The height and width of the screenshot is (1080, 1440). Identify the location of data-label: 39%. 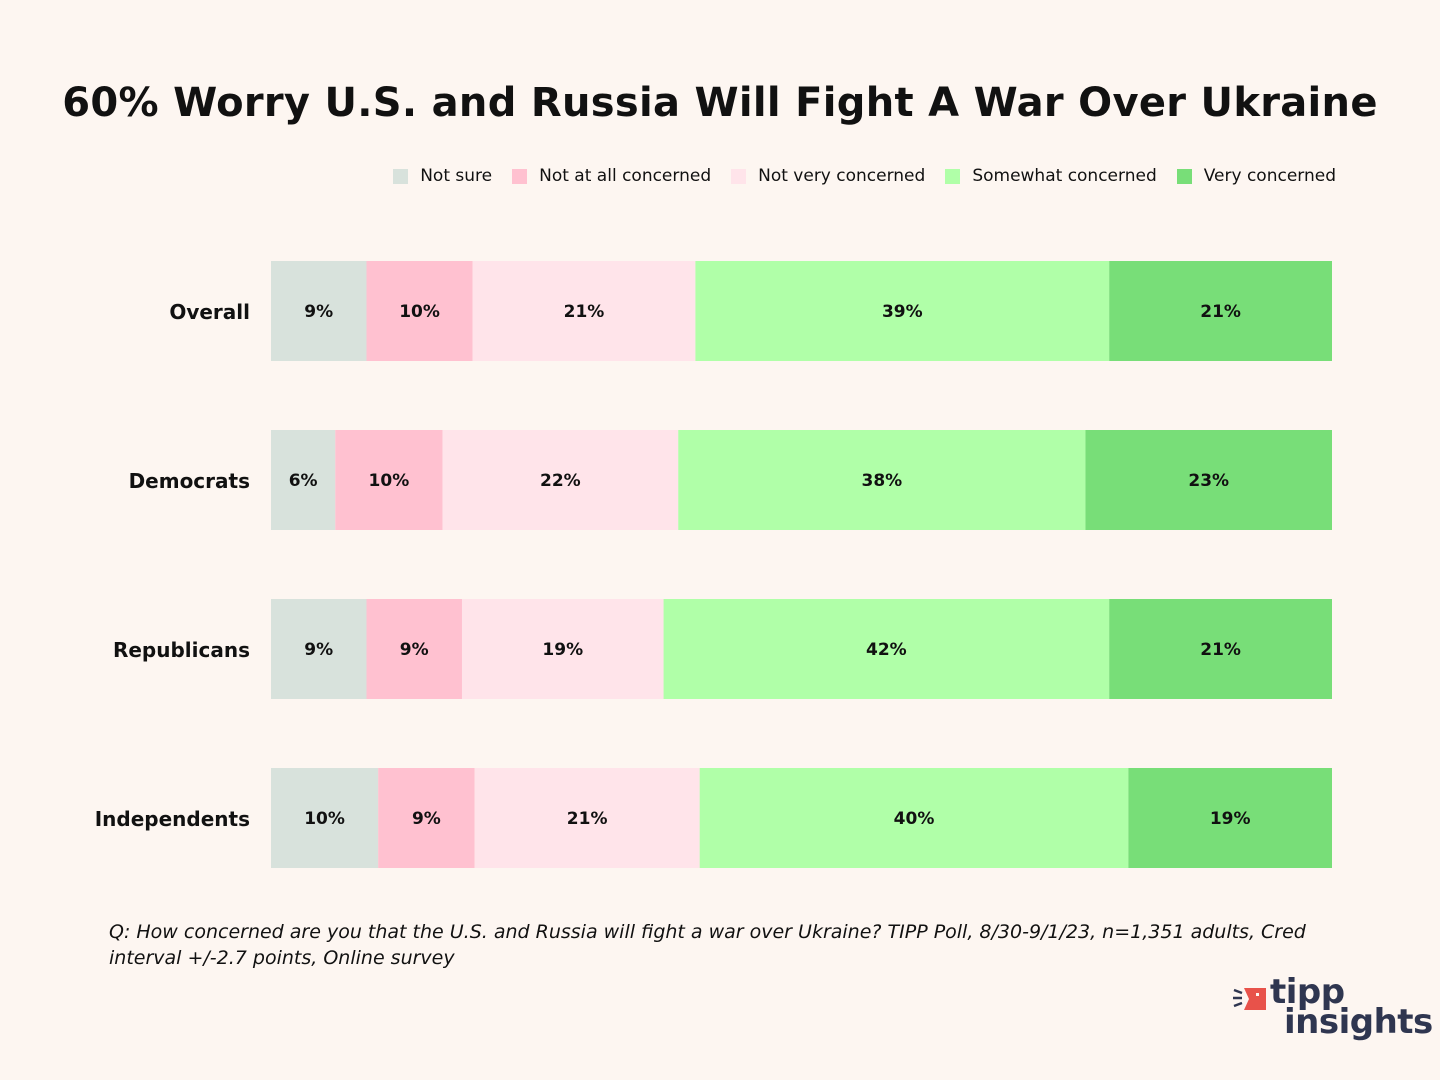
(902, 312).